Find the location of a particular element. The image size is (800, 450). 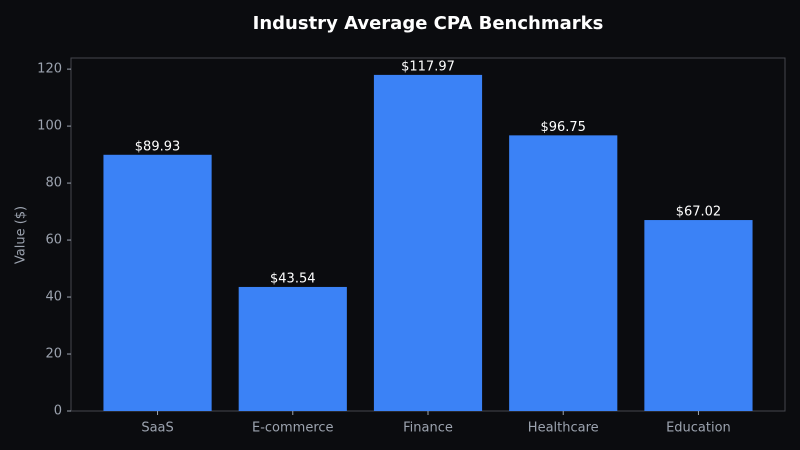

x-tick-label: Healthcare is located at coordinates (563, 428).